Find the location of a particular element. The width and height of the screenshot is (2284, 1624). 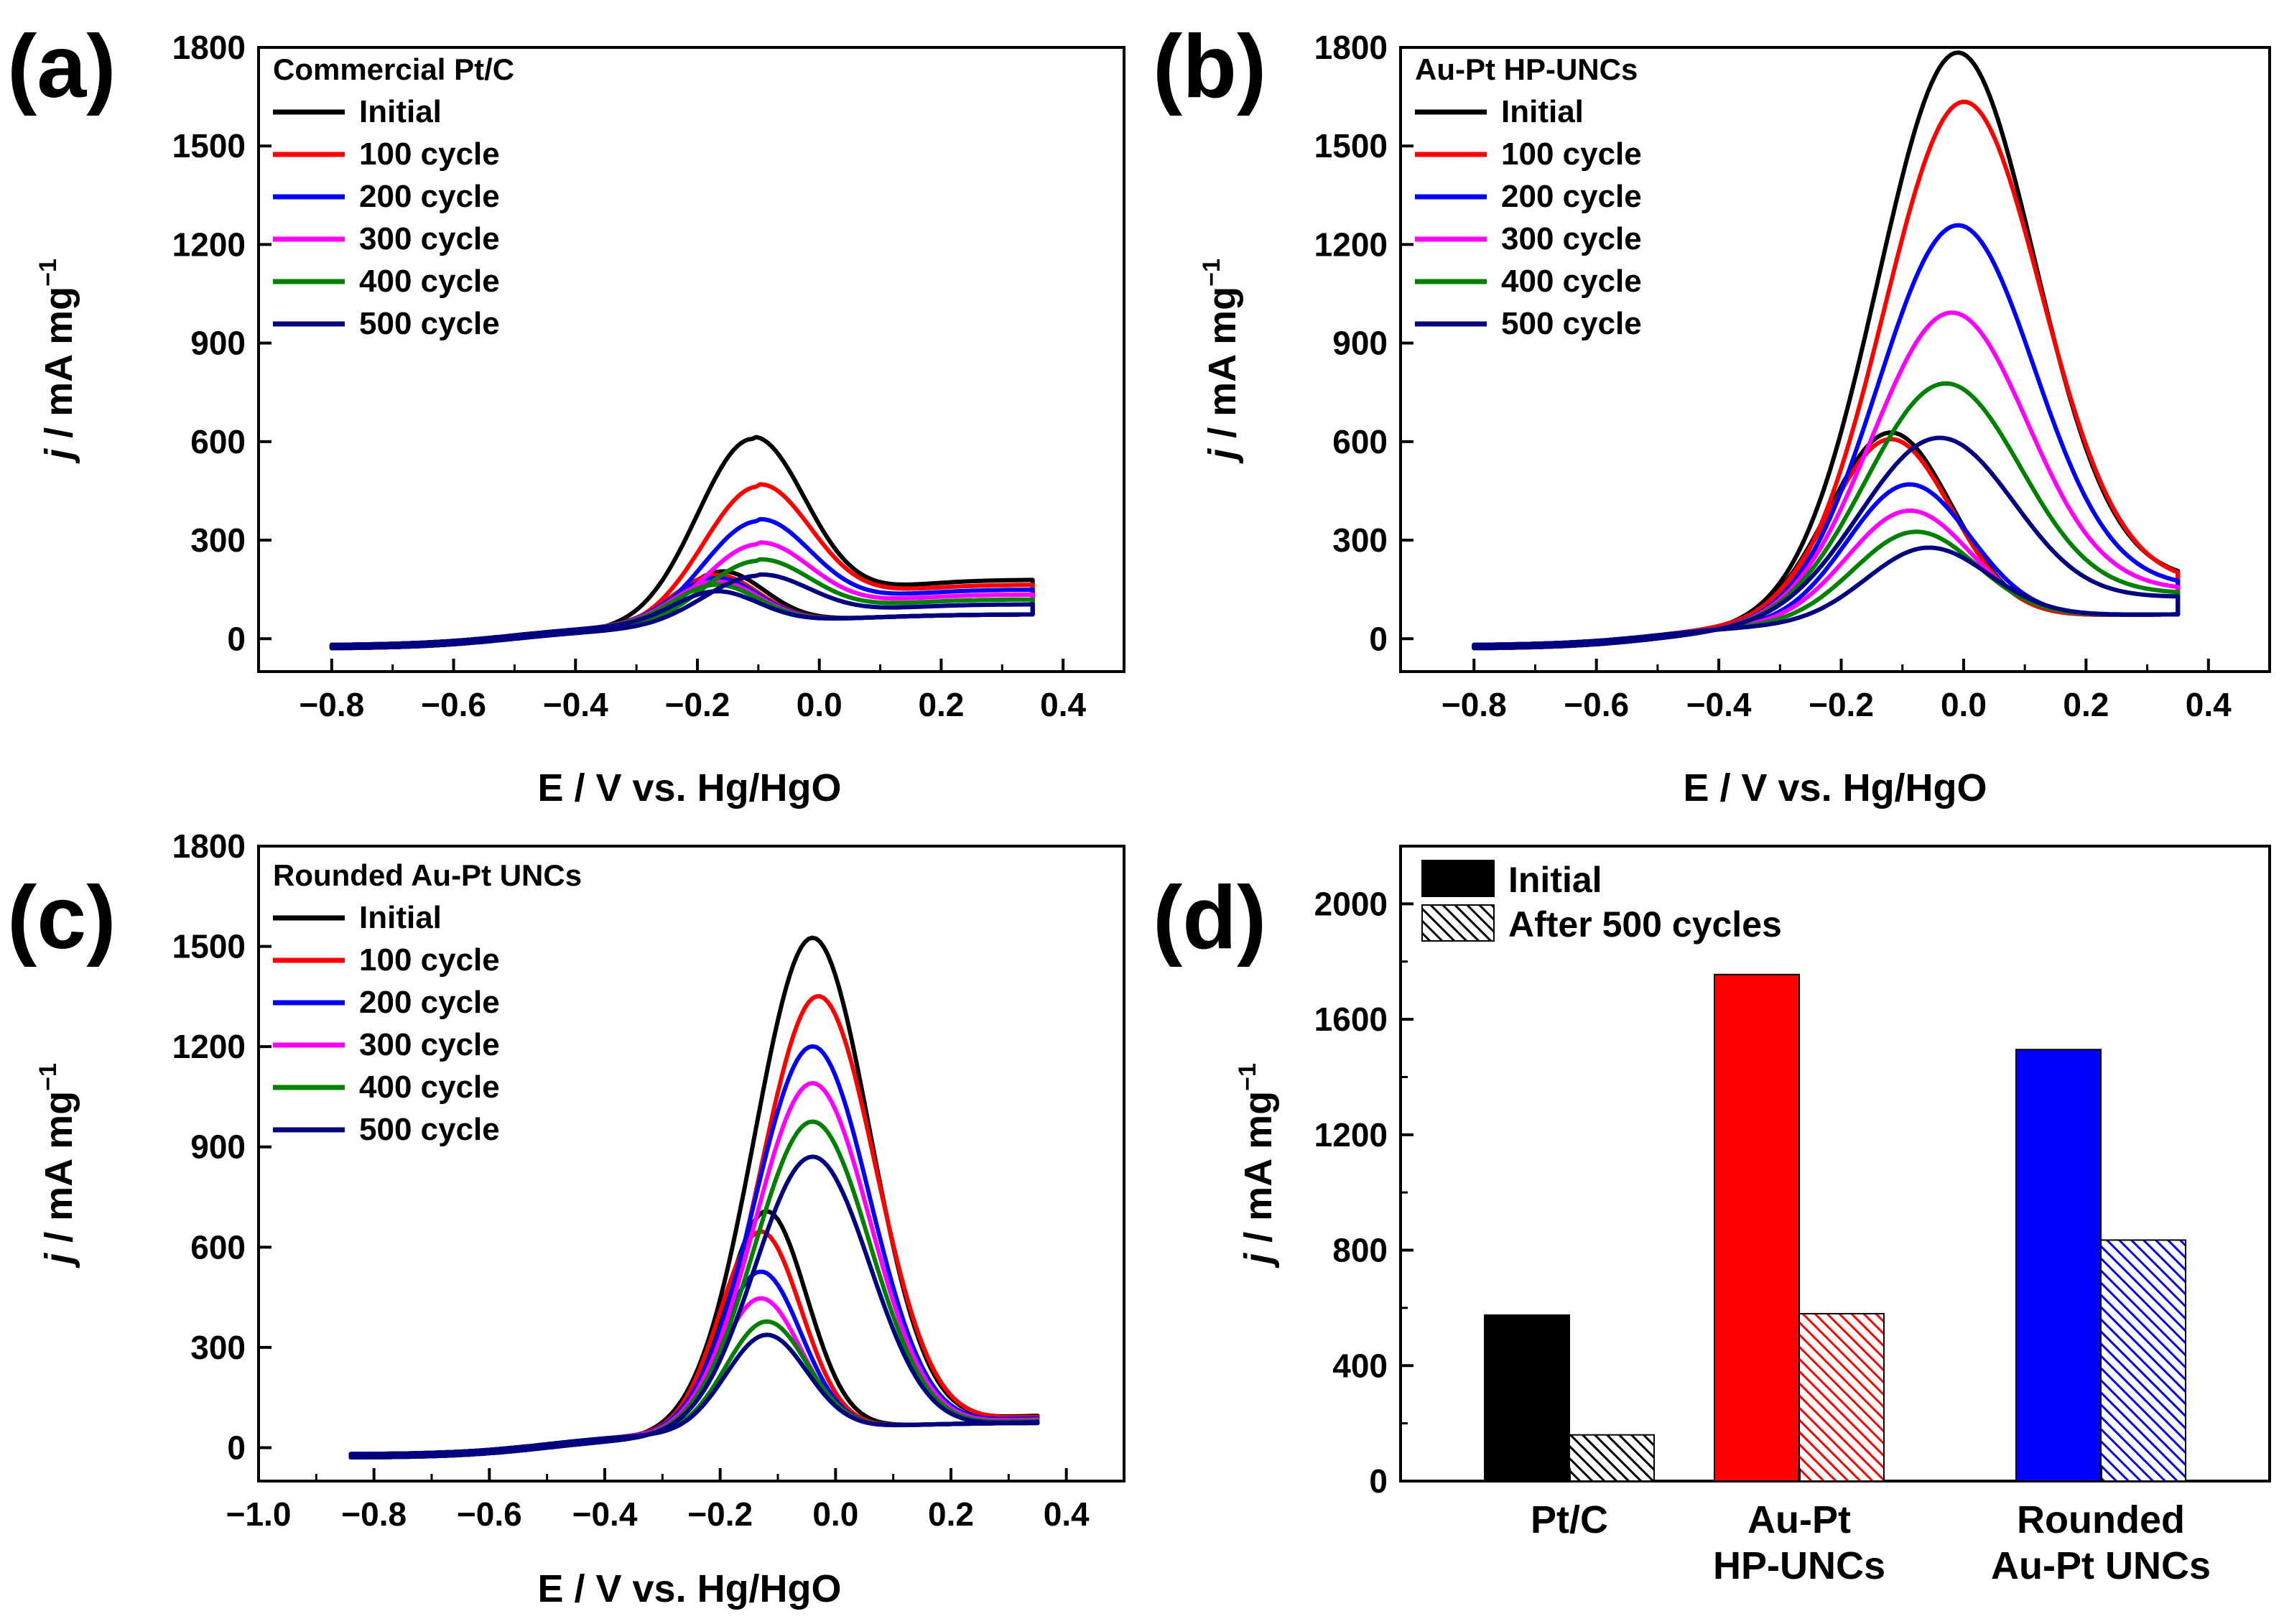

legend-swatch-initial is located at coordinates (1458, 878).